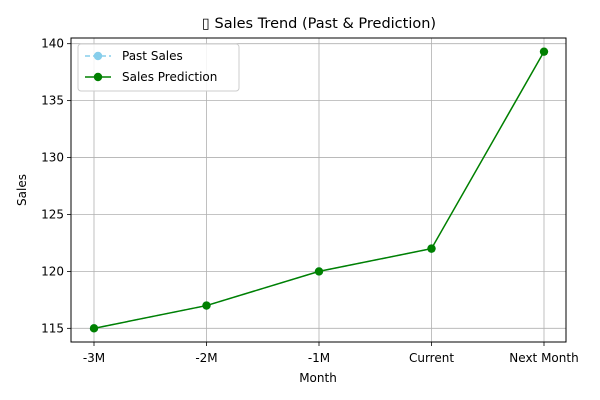 Image resolution: width=600 pixels, height=400 pixels. Describe the element at coordinates (52, 101) in the screenshot. I see `y-tick-label: 135` at that location.